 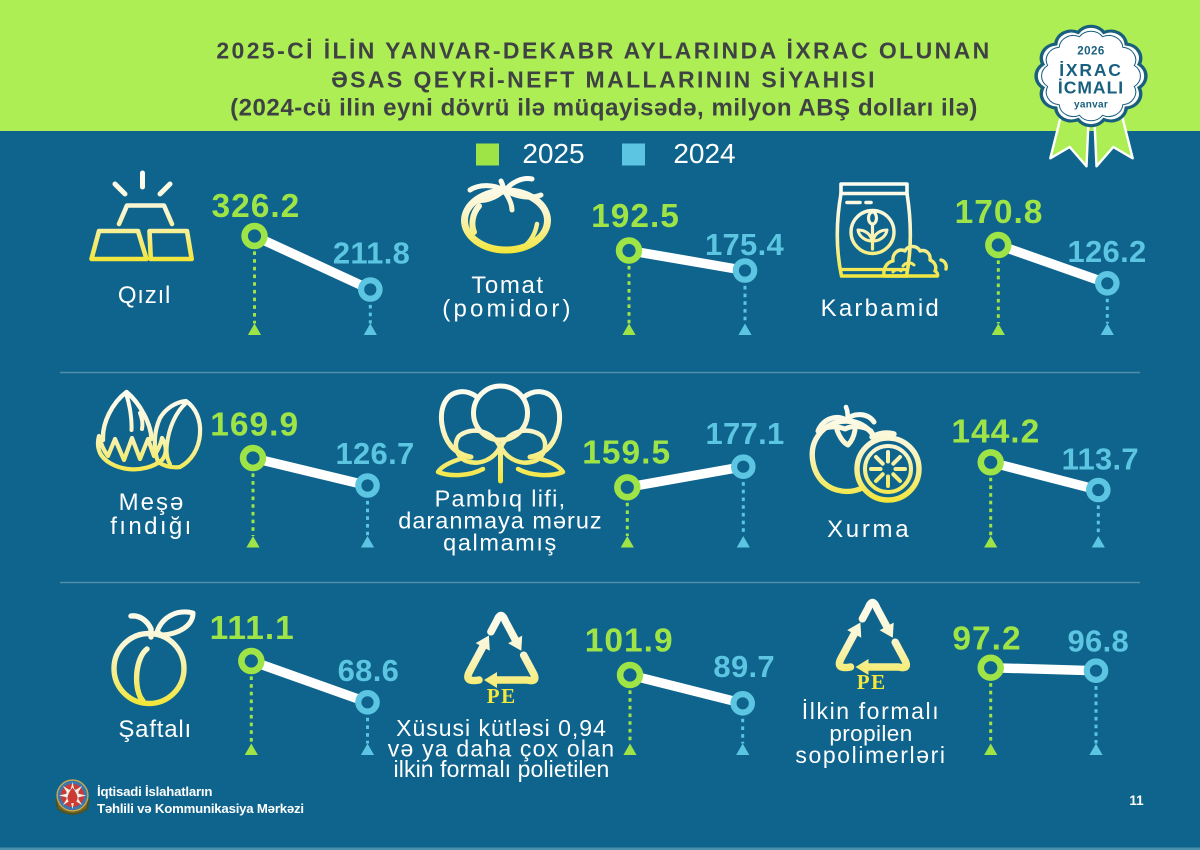 What do you see at coordinates (507, 285) in the screenshot?
I see `svg-text: Tomat` at bounding box center [507, 285].